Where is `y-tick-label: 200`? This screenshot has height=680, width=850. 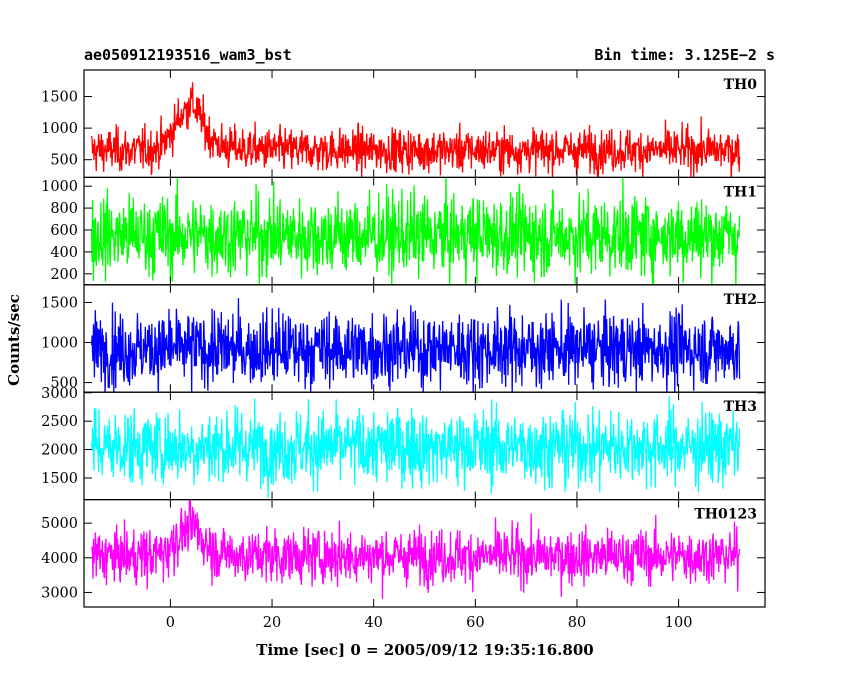 y-tick-label: 200 is located at coordinates (64, 275).